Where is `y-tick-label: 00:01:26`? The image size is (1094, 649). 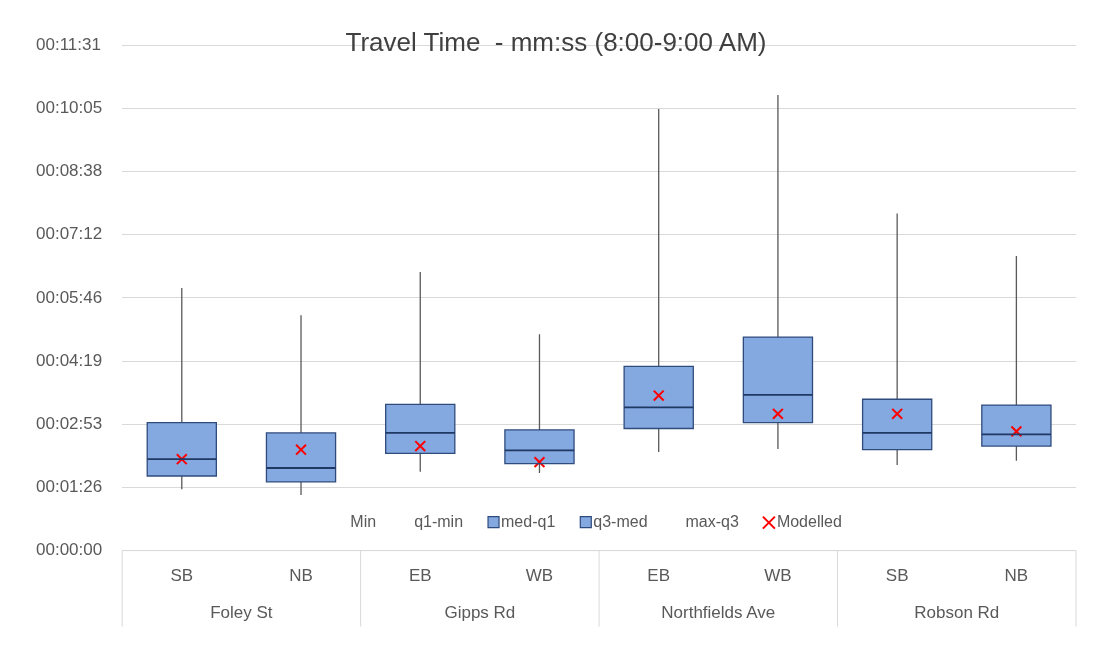 y-tick-label: 00:01:26 is located at coordinates (69, 487).